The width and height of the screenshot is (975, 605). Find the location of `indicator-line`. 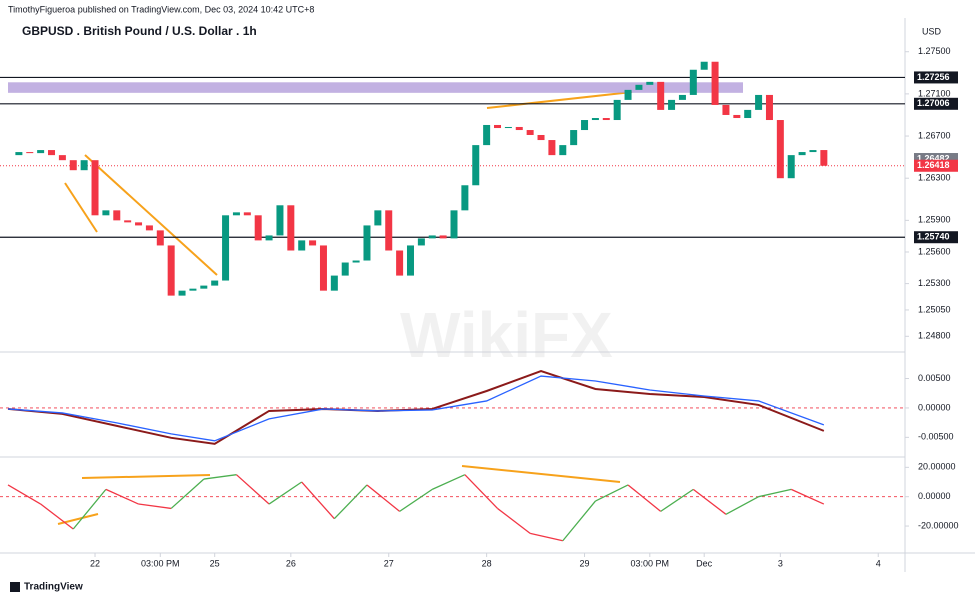

indicator-line is located at coordinates (416, 408).